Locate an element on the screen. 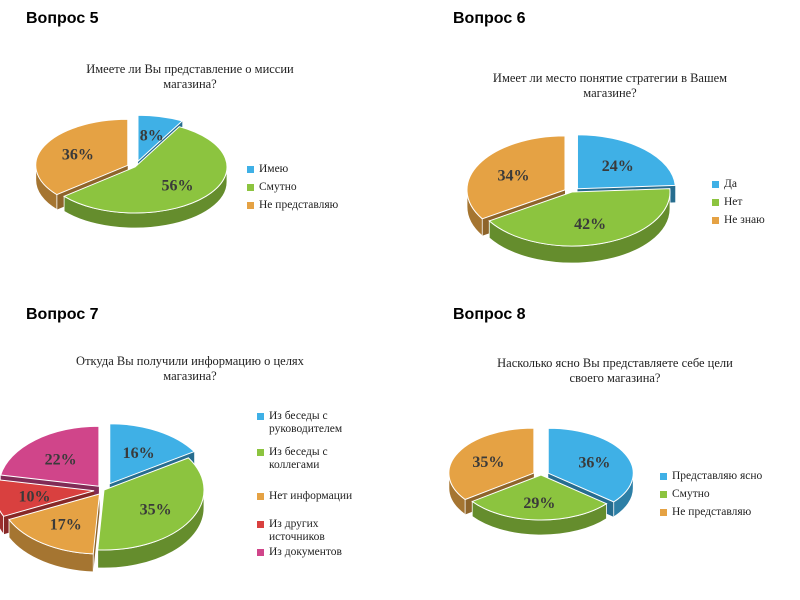 The image size is (800, 600). legend-item: Нет информации is located at coordinates (317, 496).